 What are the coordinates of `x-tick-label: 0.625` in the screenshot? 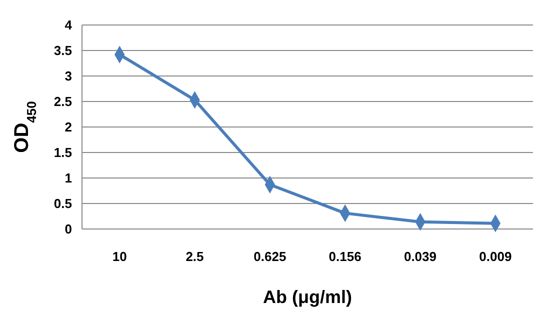 It's located at (270, 256).